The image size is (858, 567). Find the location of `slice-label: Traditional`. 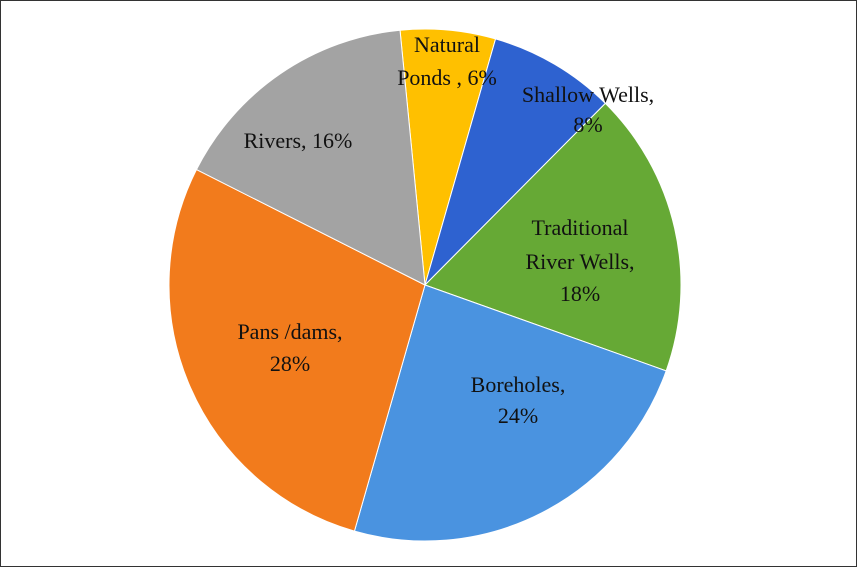

slice-label: Traditional is located at coordinates (580, 227).